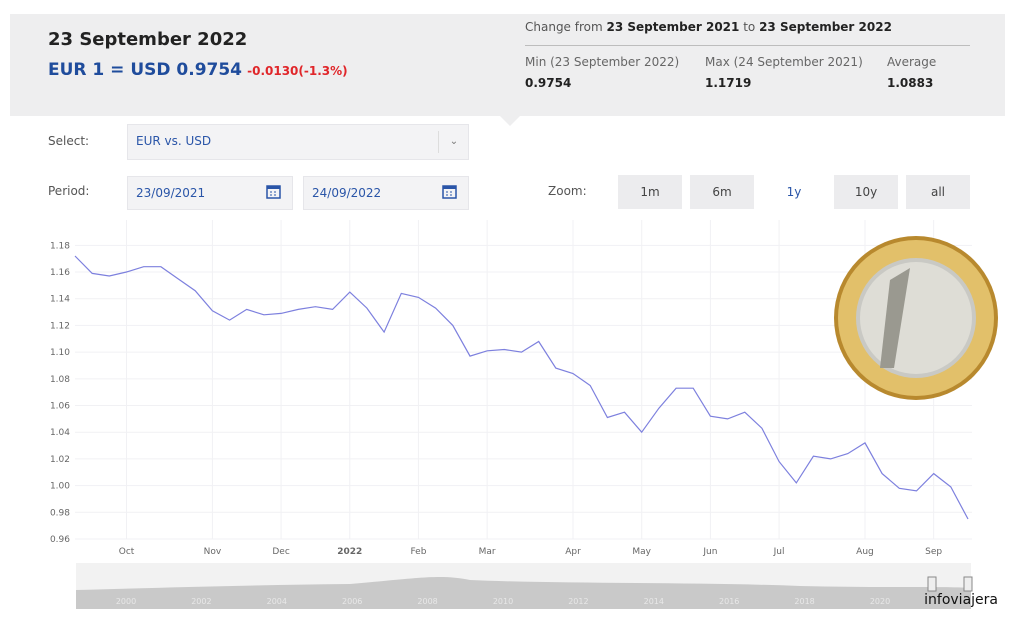 Image resolution: width=1024 pixels, height=632 pixels. What do you see at coordinates (60, 380) in the screenshot?
I see `y-tick-label: 1.08` at bounding box center [60, 380].